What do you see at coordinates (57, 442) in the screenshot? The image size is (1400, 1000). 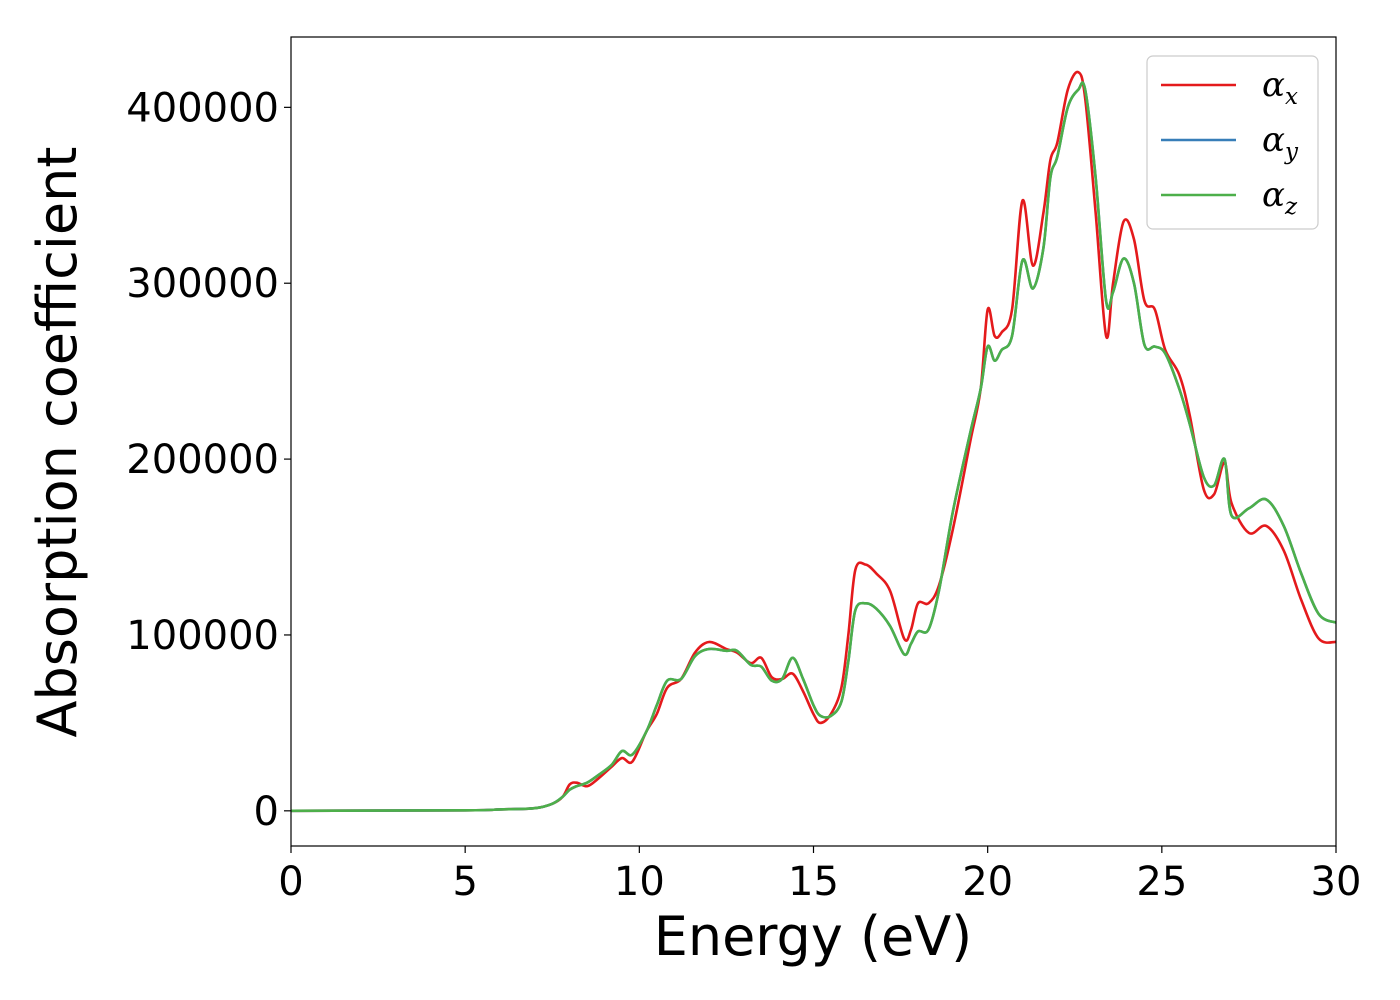 I see `y-axis-label: Absorption coefficient` at bounding box center [57, 442].